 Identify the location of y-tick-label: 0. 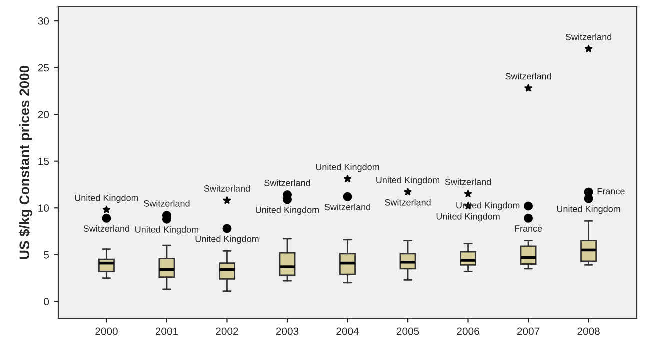
(47, 302).